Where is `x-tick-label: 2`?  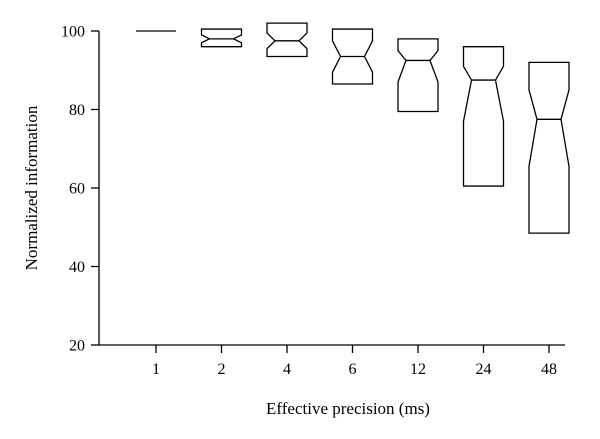
x-tick-label: 2 is located at coordinates (222, 369).